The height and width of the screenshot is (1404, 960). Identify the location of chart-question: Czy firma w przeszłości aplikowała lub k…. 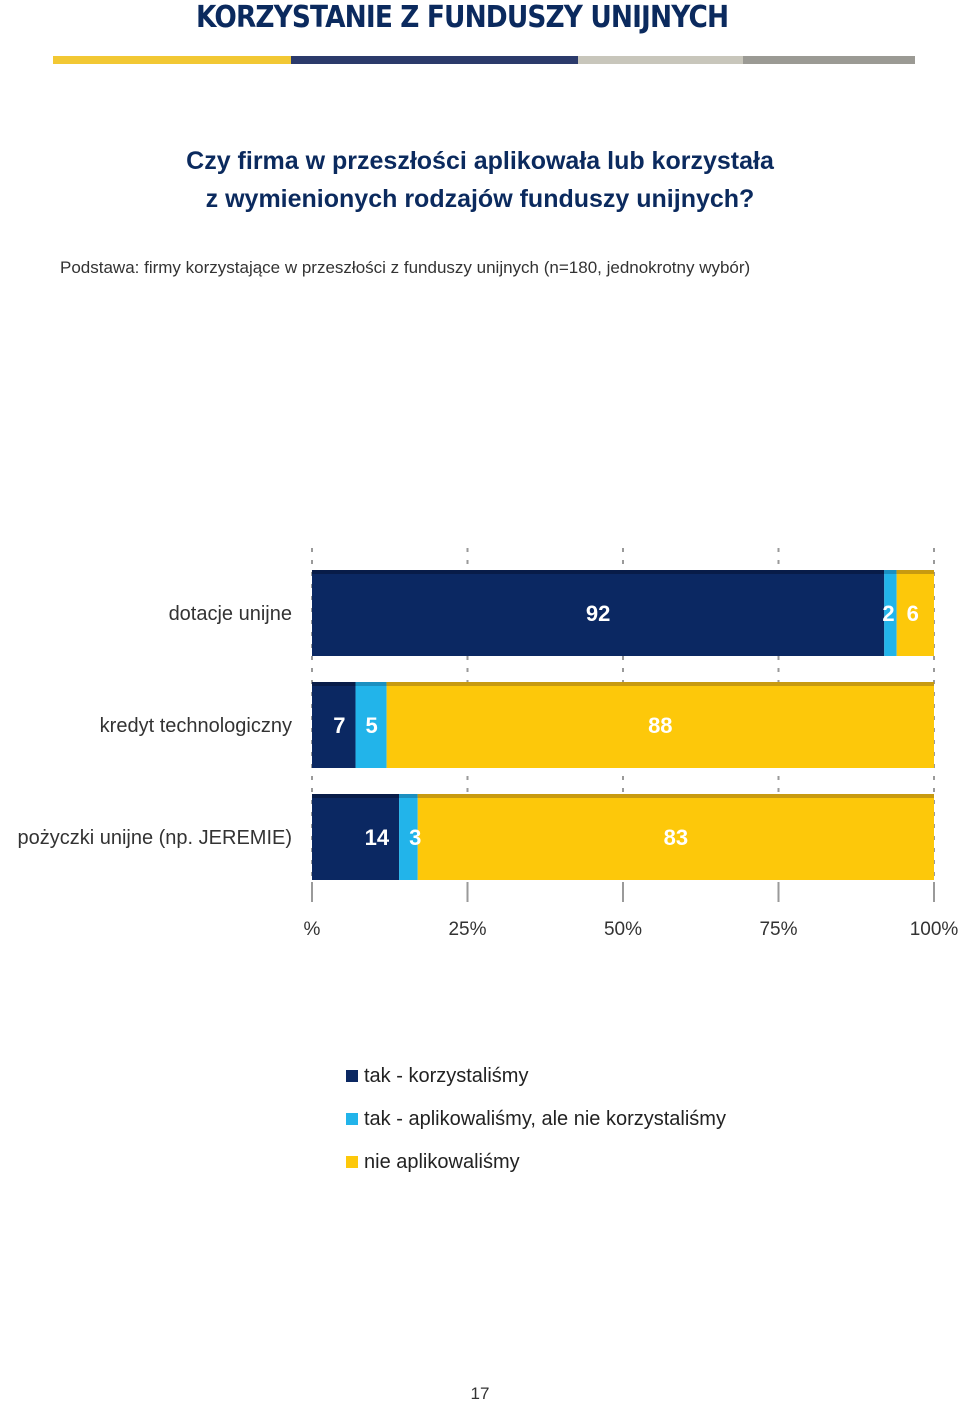
(480, 180).